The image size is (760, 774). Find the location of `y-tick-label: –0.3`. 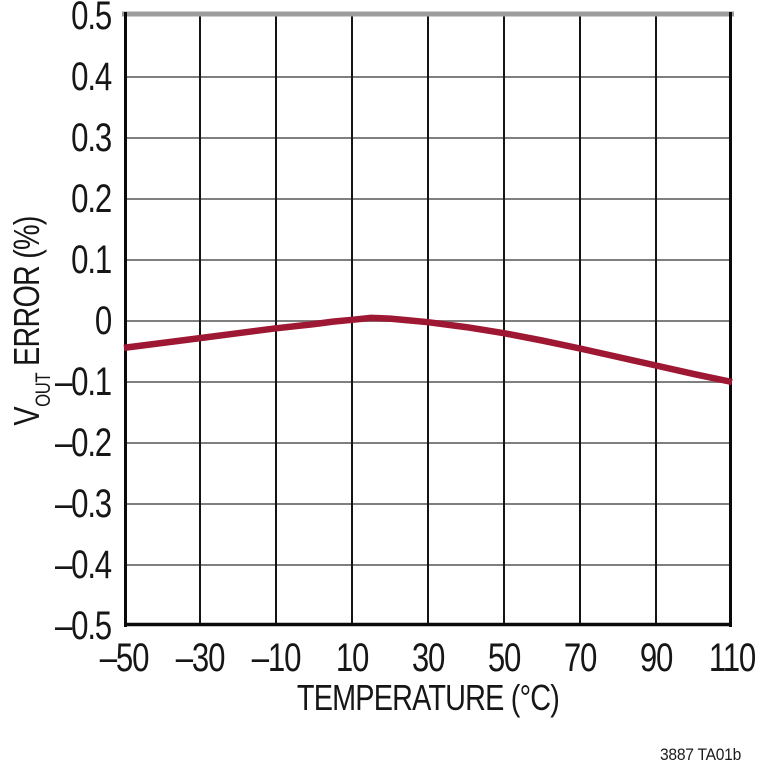

y-tick-label: –0.3 is located at coordinates (83, 504).